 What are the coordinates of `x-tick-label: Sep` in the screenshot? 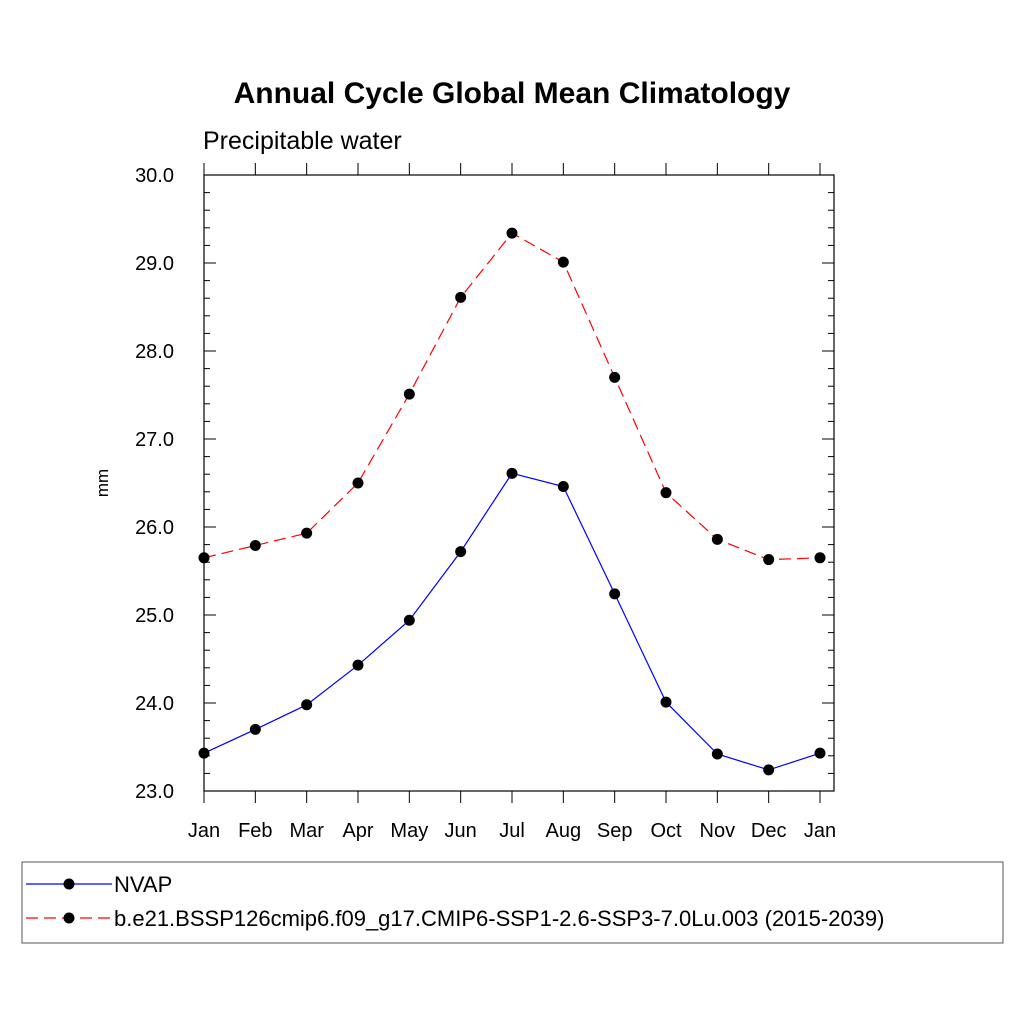 It's located at (615, 831).